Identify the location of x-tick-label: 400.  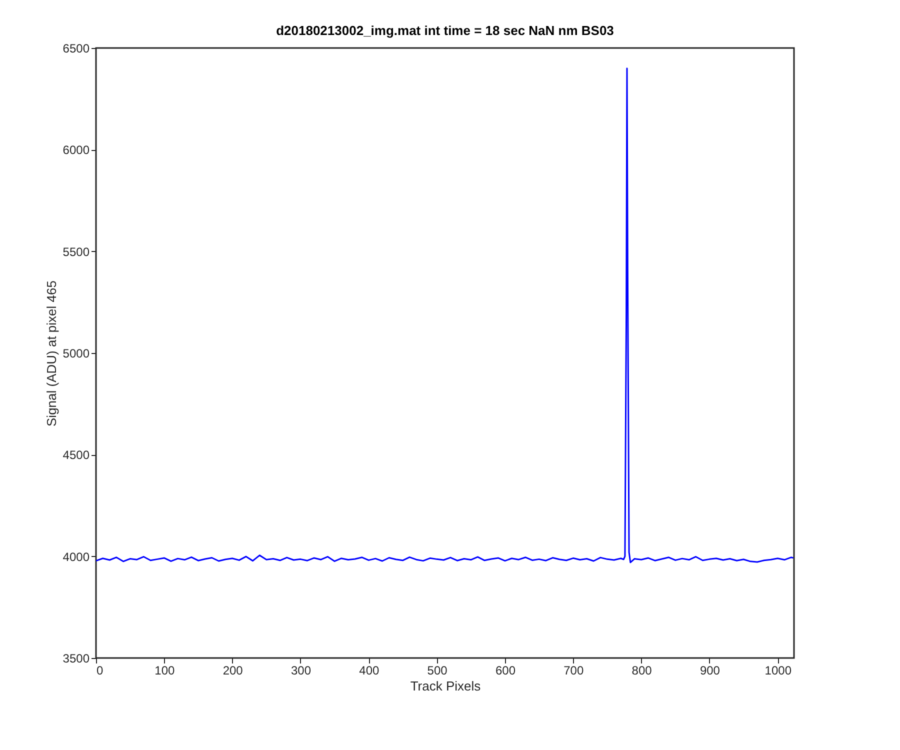
(369, 671).